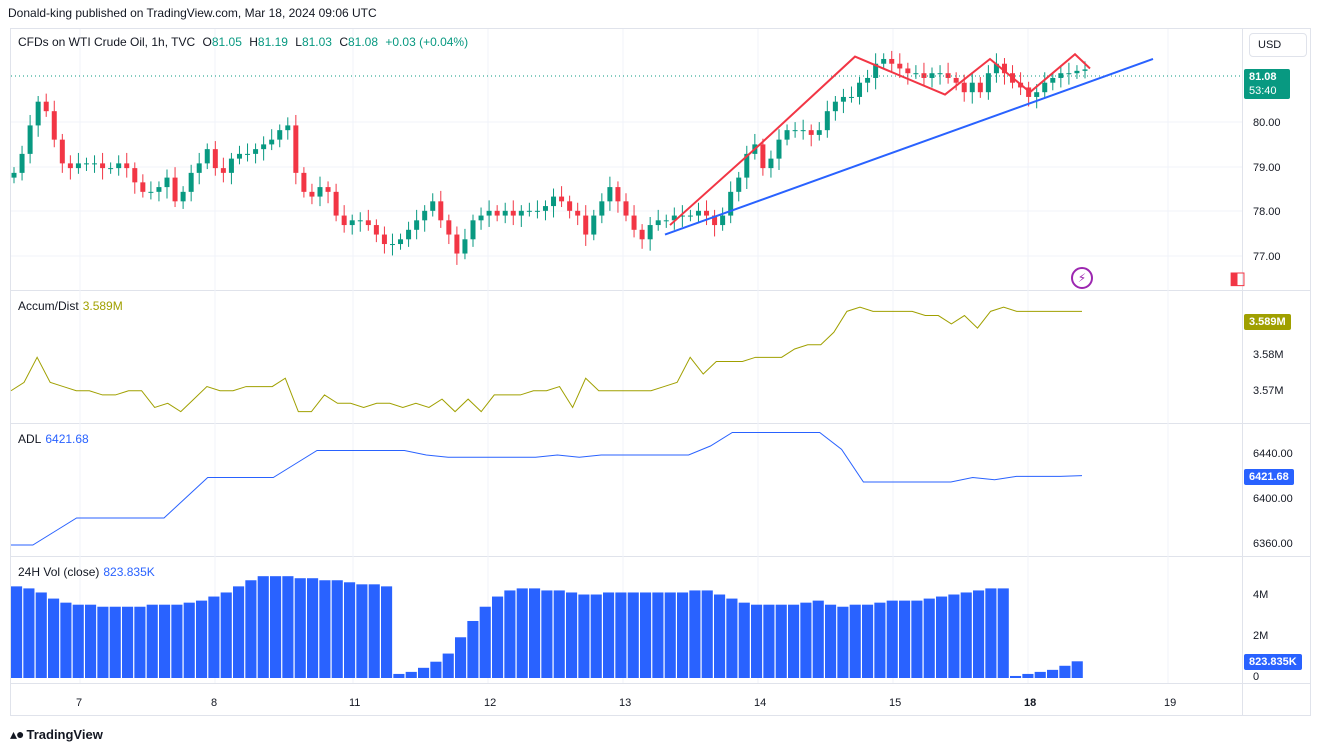  What do you see at coordinates (1267, 168) in the screenshot?
I see `price-tick: 79.00` at bounding box center [1267, 168].